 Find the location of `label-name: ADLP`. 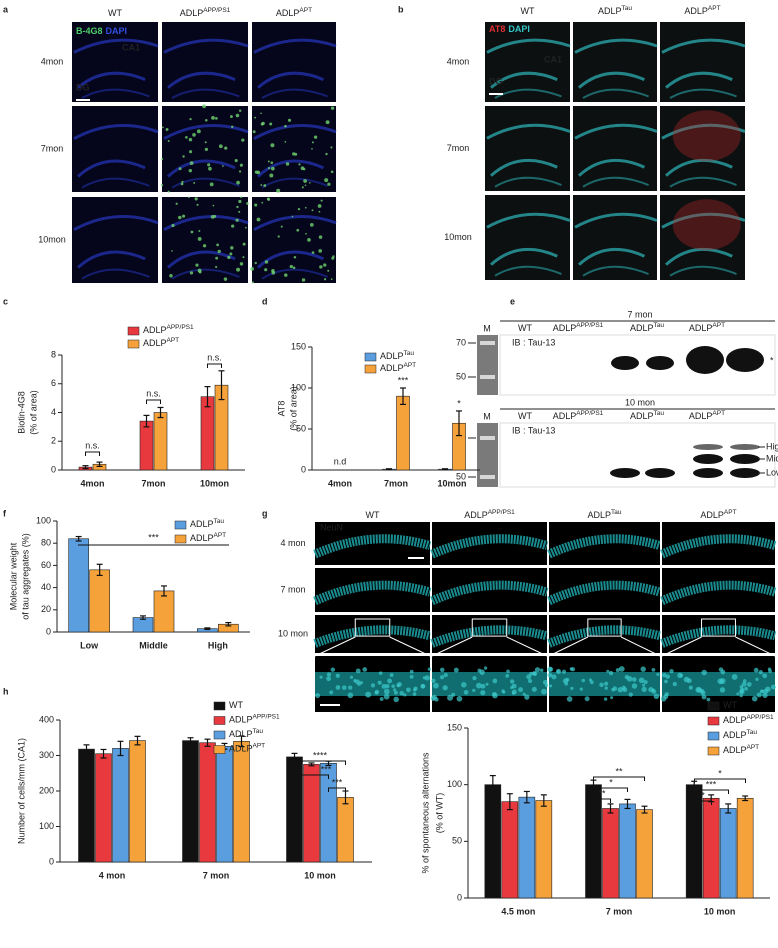

label-name: ADLP is located at coordinates (241, 734).